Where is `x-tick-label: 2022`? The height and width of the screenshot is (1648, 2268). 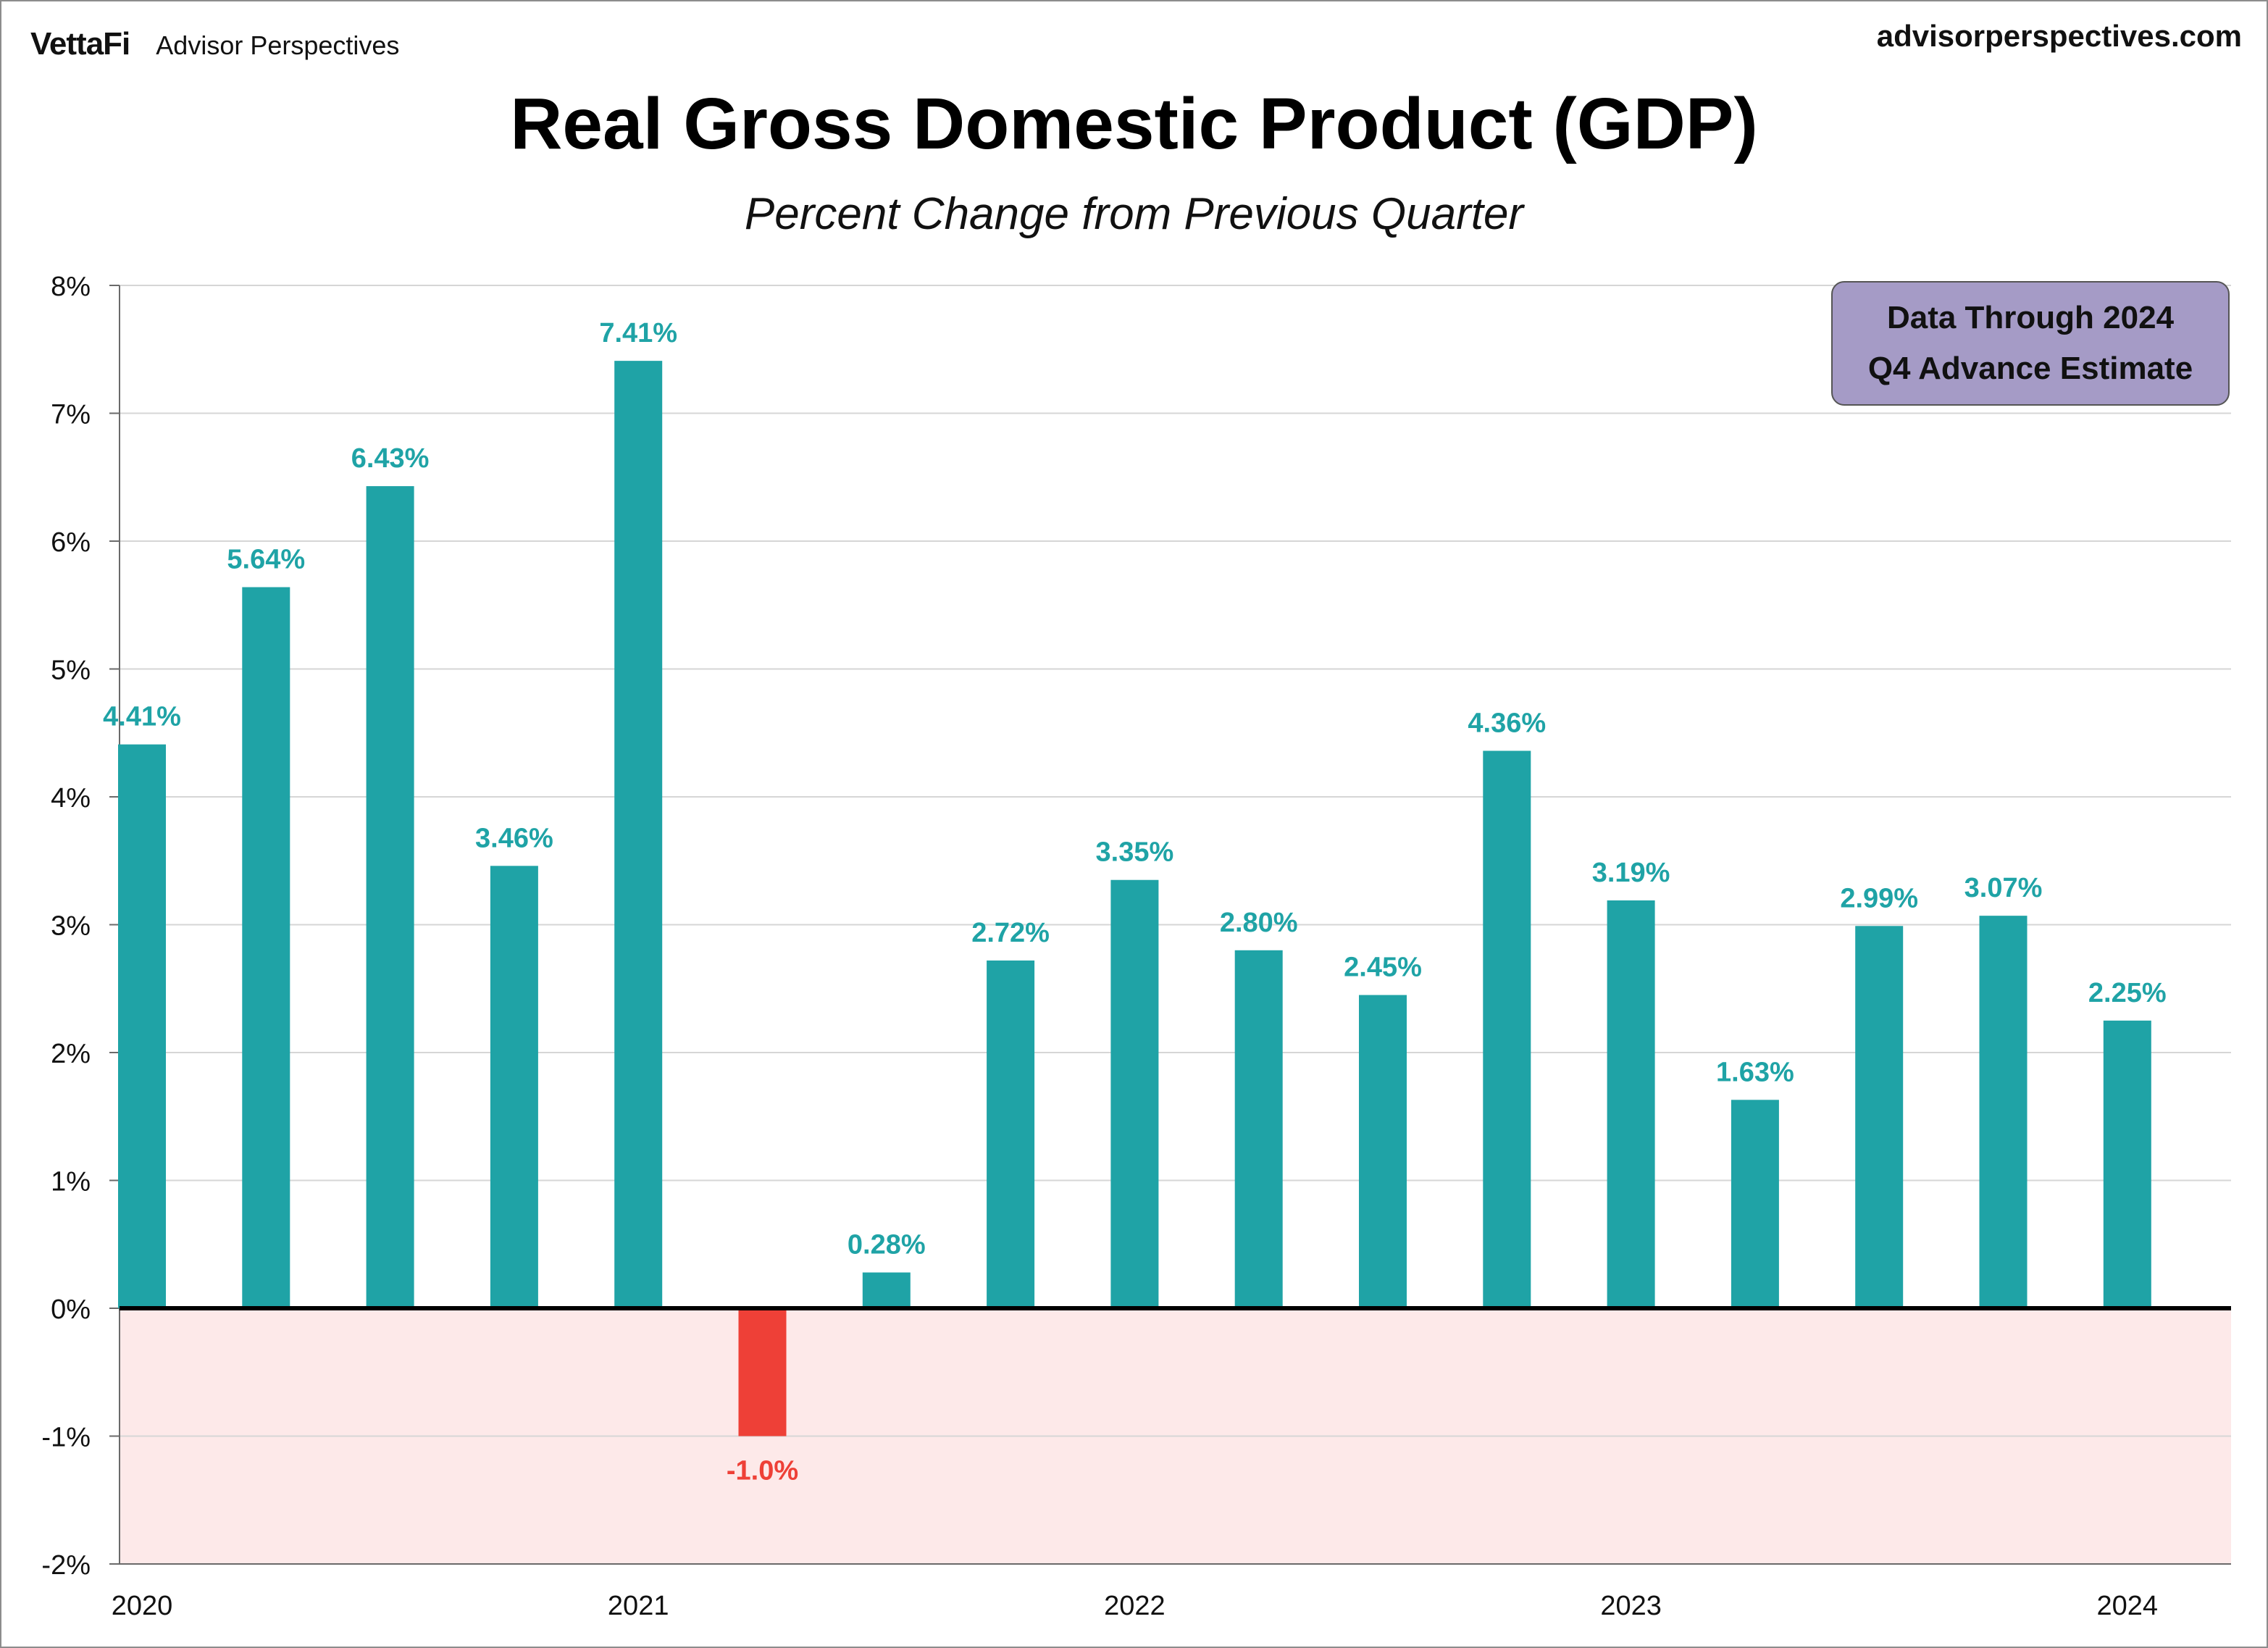 x-tick-label: 2022 is located at coordinates (1135, 1606).